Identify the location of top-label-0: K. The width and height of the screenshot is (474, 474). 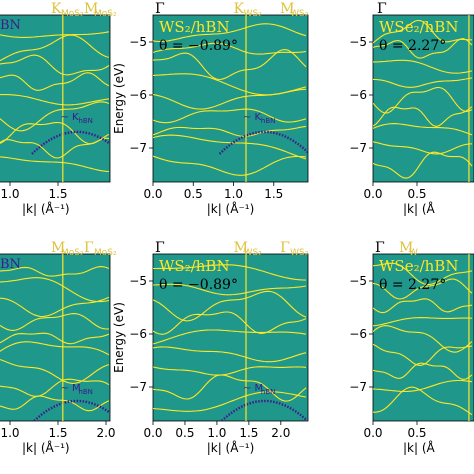
(56, 9).